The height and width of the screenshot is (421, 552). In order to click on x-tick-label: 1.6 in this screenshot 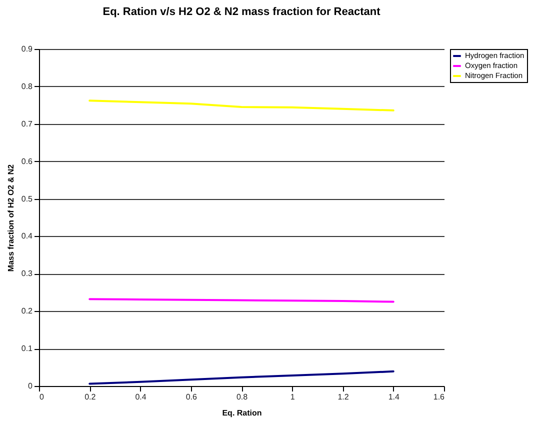, I will do `click(439, 397)`.